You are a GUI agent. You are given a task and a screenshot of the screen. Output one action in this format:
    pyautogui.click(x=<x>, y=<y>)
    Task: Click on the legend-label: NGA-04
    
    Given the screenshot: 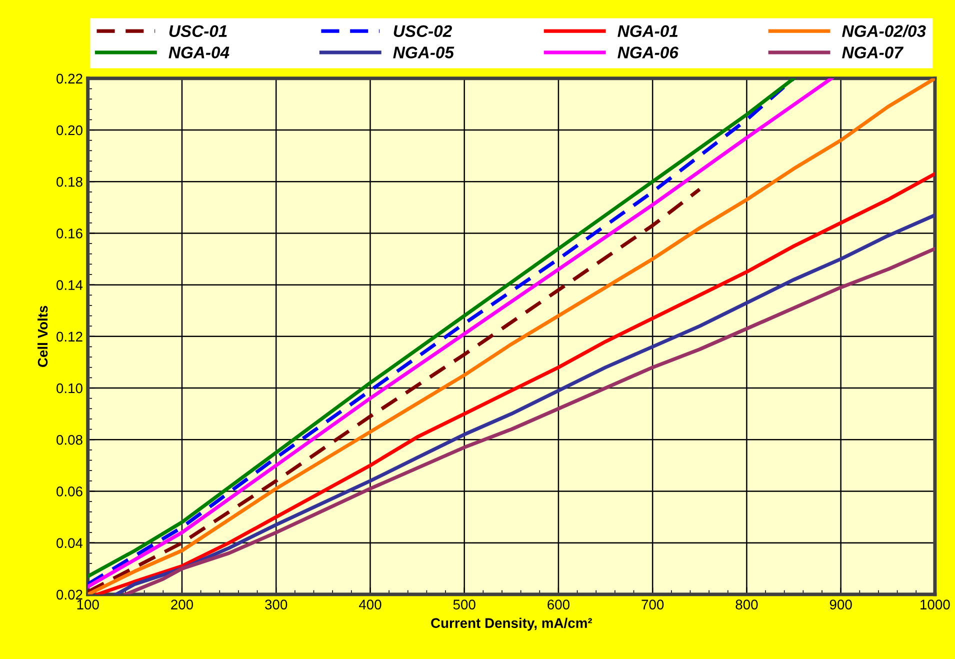 What is the action you would take?
    pyautogui.click(x=199, y=52)
    